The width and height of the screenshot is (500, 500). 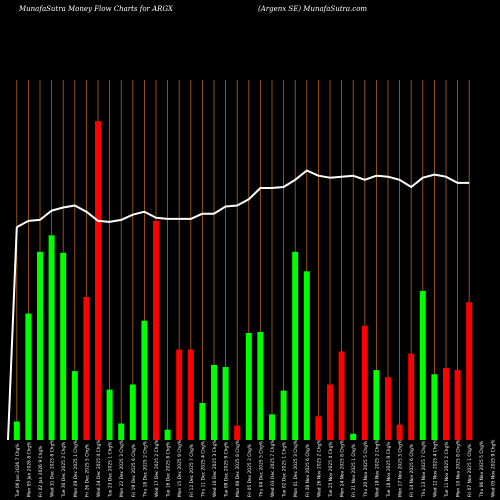 I want to click on x-tick-label: Wed 31 Dec 2025 8 Chg%, so click(x=53, y=468).